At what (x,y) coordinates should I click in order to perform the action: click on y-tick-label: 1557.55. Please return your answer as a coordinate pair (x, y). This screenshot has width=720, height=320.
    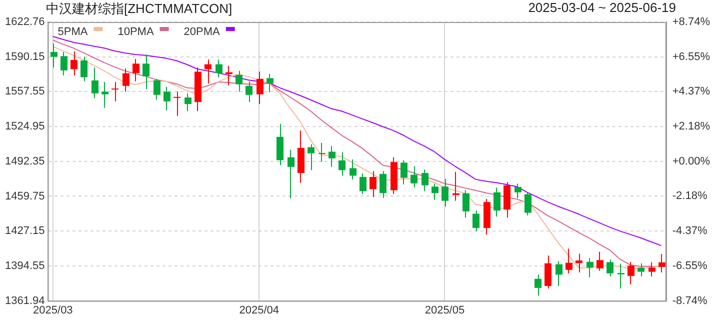
    Looking at the image, I should click on (24, 92).